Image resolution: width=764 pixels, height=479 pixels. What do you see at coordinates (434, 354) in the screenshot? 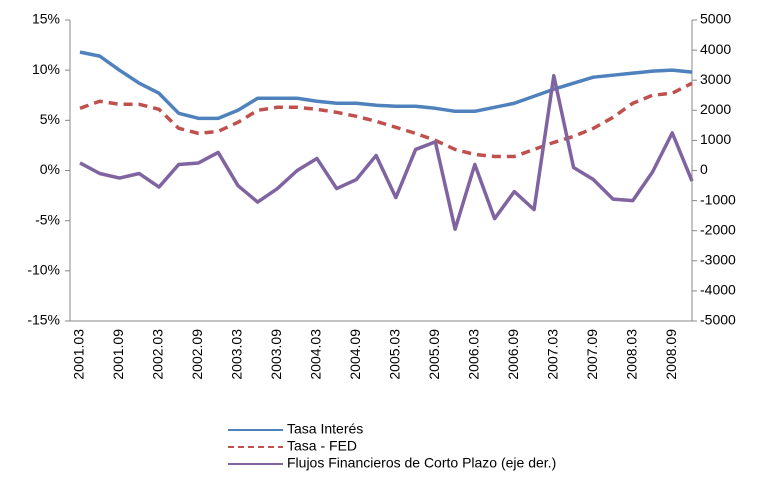
I see `x-tick-label: 2005.09` at bounding box center [434, 354].